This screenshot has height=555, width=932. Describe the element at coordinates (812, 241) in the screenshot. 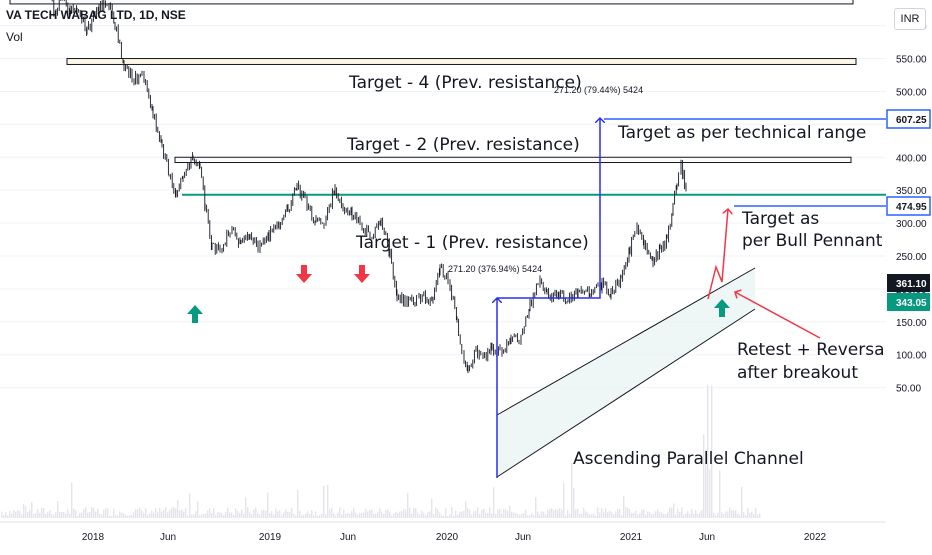

I see `label-pennant-2: per Bull Pennant` at that location.